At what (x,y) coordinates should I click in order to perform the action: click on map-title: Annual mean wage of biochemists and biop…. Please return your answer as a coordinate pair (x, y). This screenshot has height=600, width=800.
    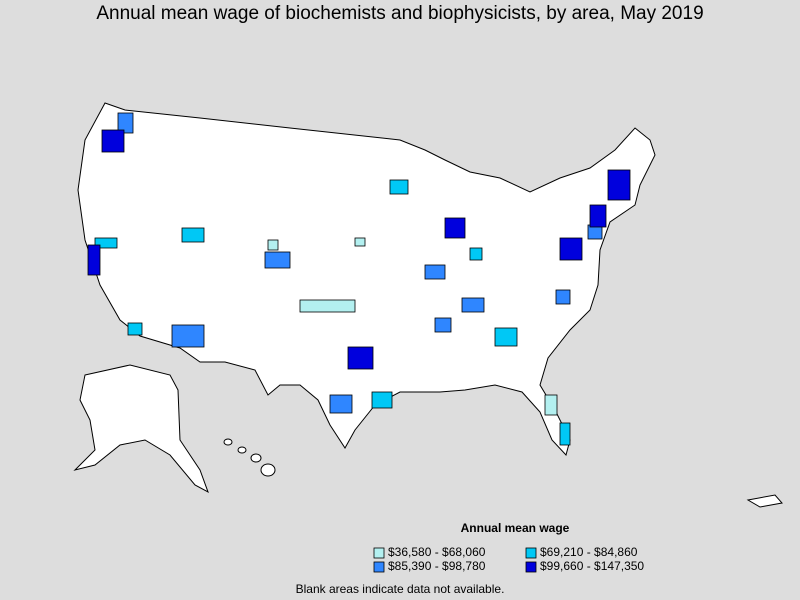
    Looking at the image, I should click on (399, 13).